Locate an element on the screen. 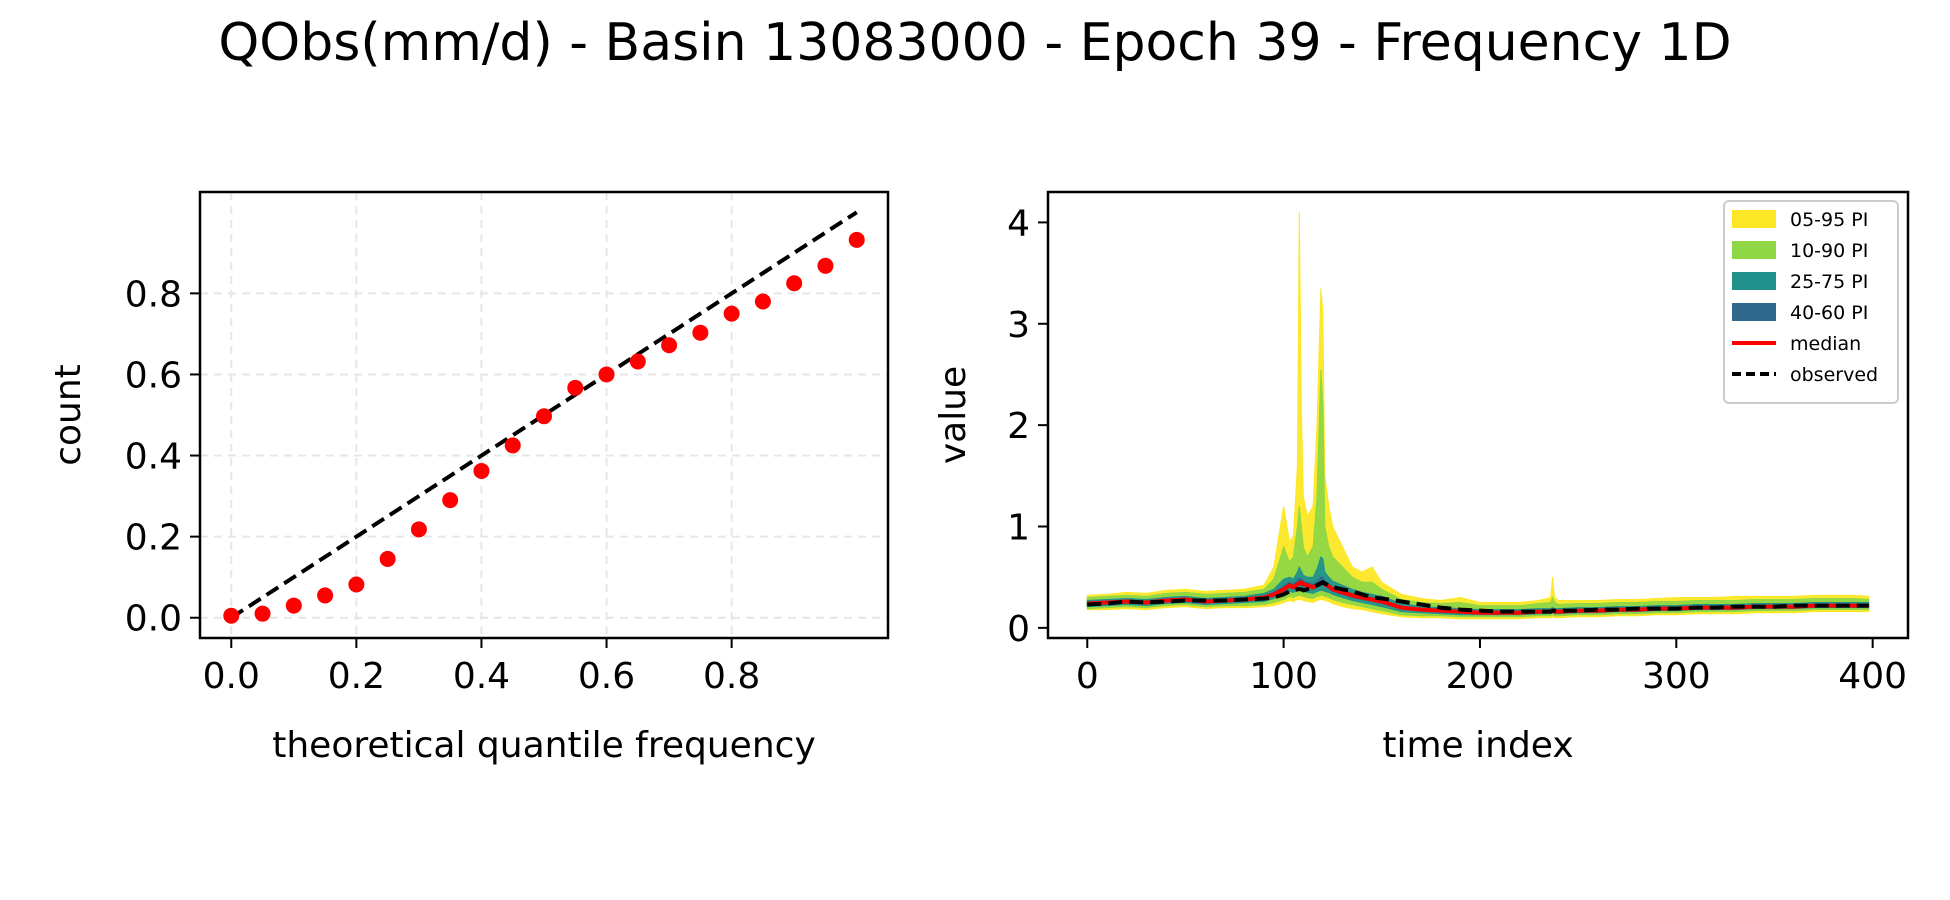 Image resolution: width=1950 pixels, height=900 pixels. quantile-plot-y-label: count is located at coordinates (68, 415).